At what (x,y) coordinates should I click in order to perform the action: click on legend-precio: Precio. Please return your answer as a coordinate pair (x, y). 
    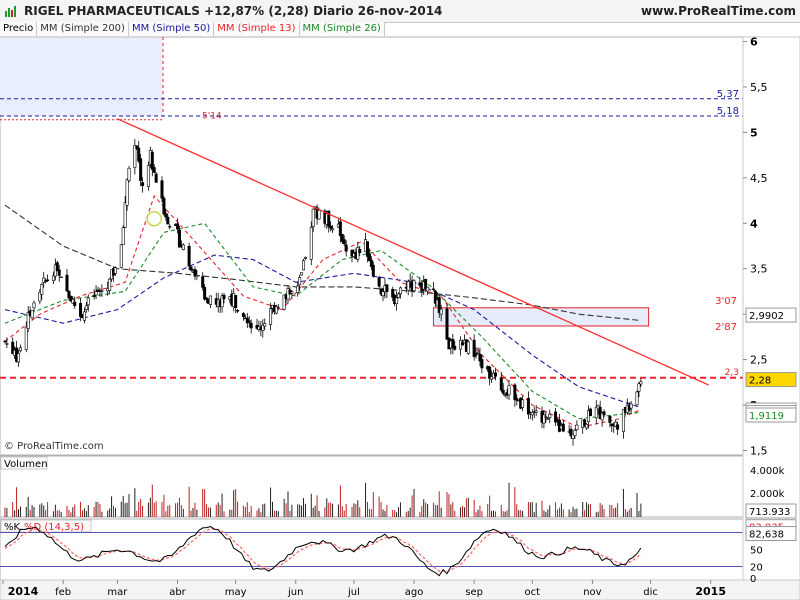
    Looking at the image, I should click on (19, 29).